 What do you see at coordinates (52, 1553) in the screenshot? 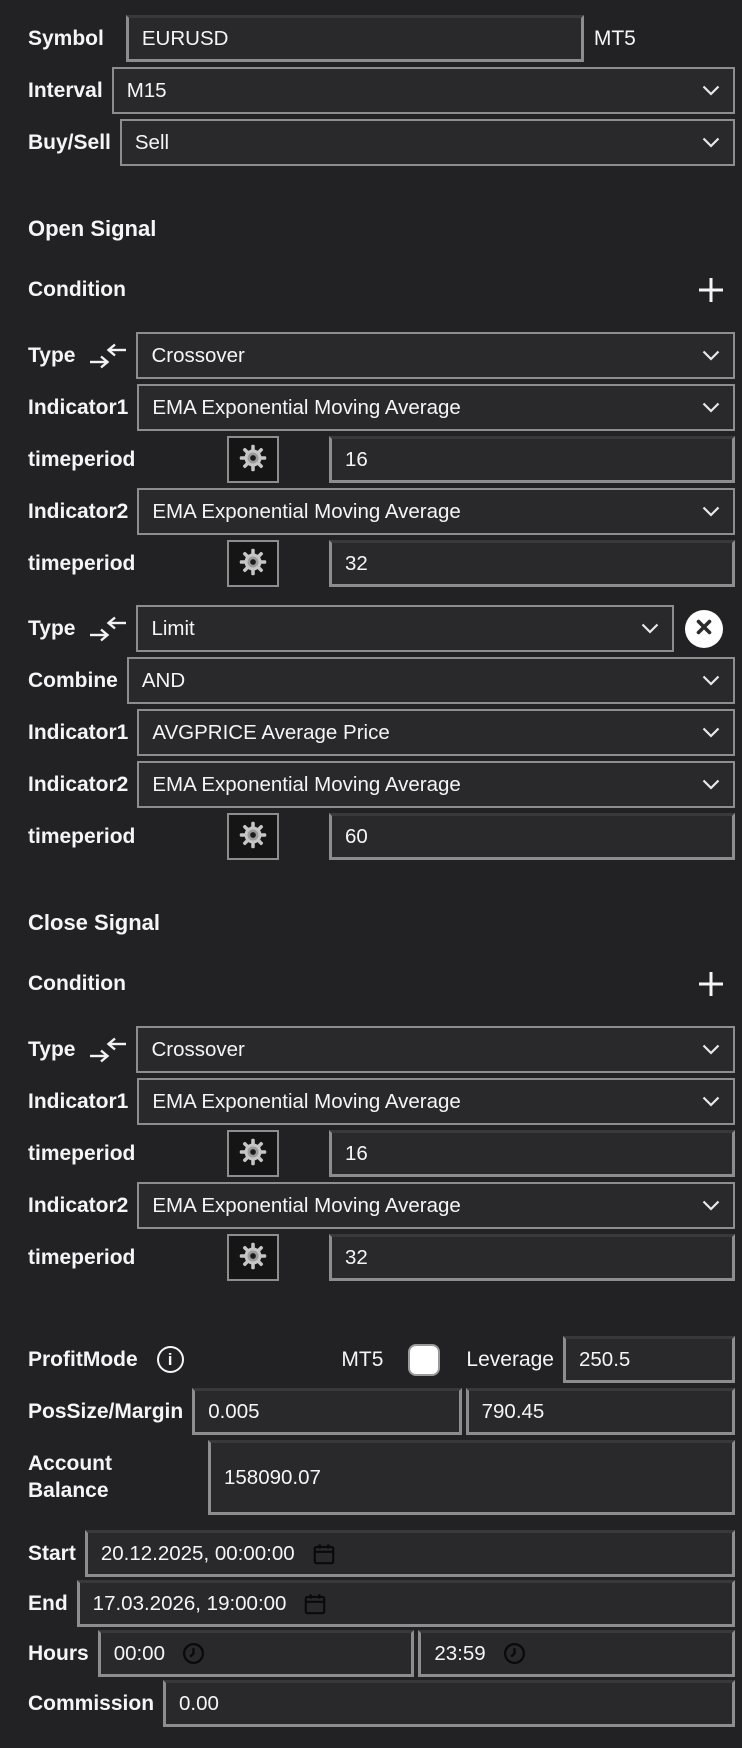
I see `start-label: Start` at bounding box center [52, 1553].